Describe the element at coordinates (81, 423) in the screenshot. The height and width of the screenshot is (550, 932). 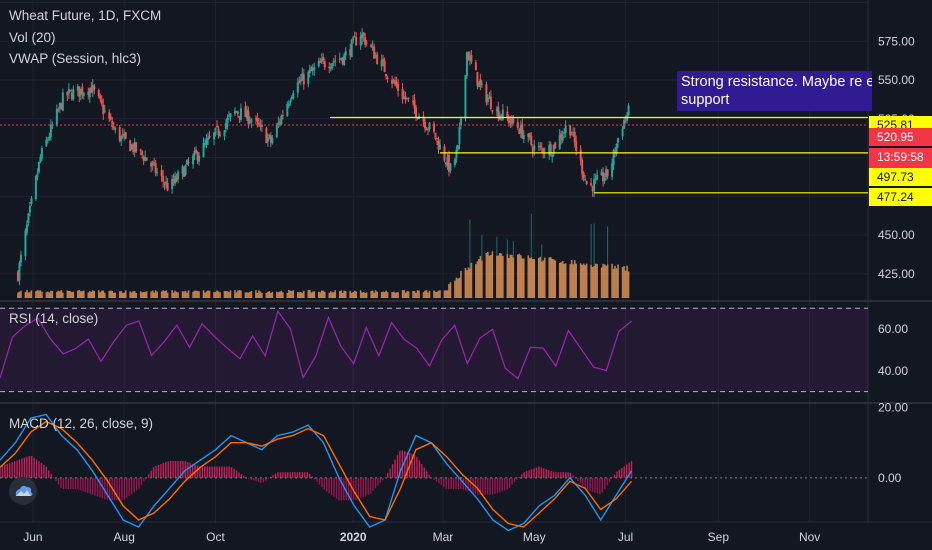
I see `macd-legend: MACD (12, 26, close, 9)` at that location.